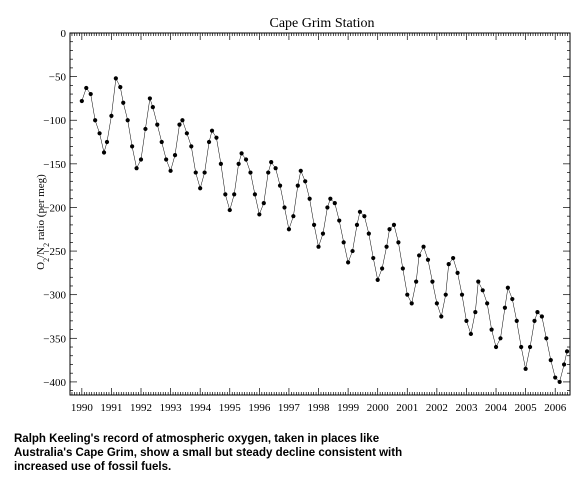  I want to click on x-tick-label: 2003, so click(466, 408).